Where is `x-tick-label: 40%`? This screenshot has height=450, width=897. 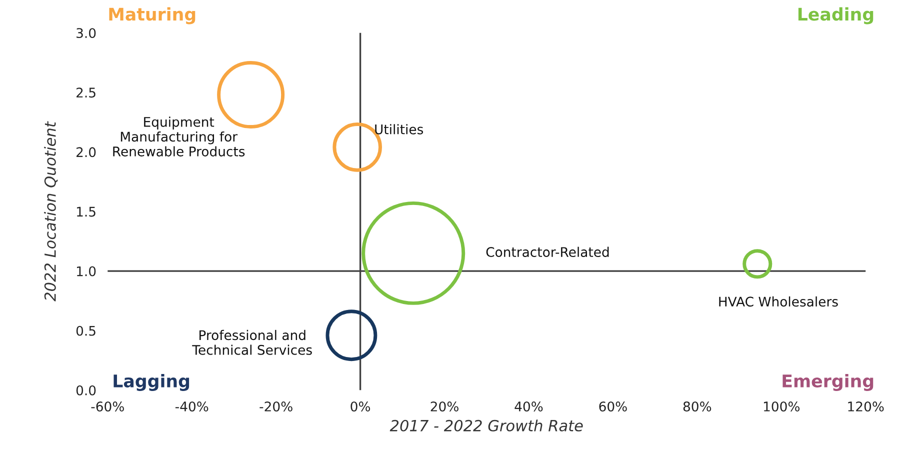 x-tick-label: 40% is located at coordinates (528, 406).